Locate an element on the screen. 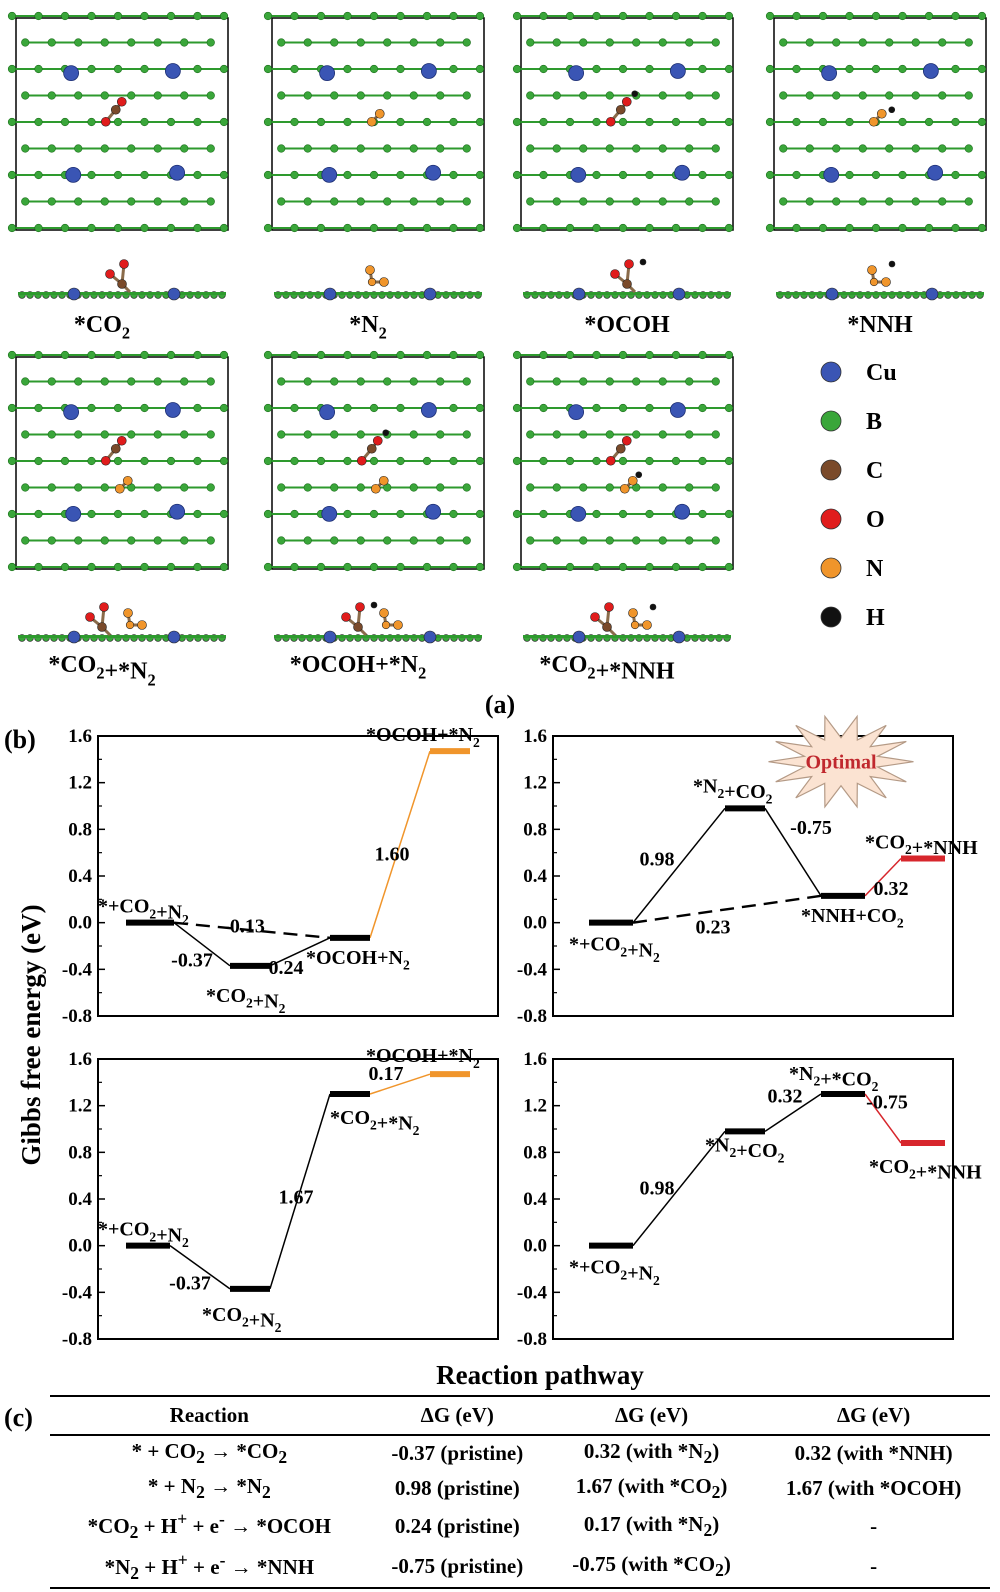 This screenshot has width=1000, height=1592. panel-label-b: (b) is located at coordinates (20, 739).